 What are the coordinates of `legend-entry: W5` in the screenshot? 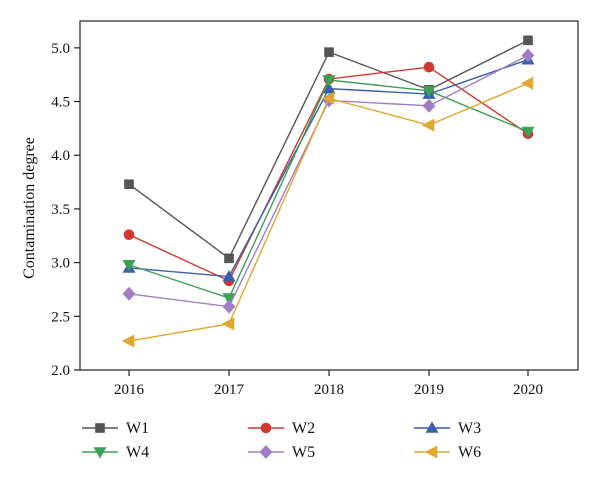 It's located at (281, 452).